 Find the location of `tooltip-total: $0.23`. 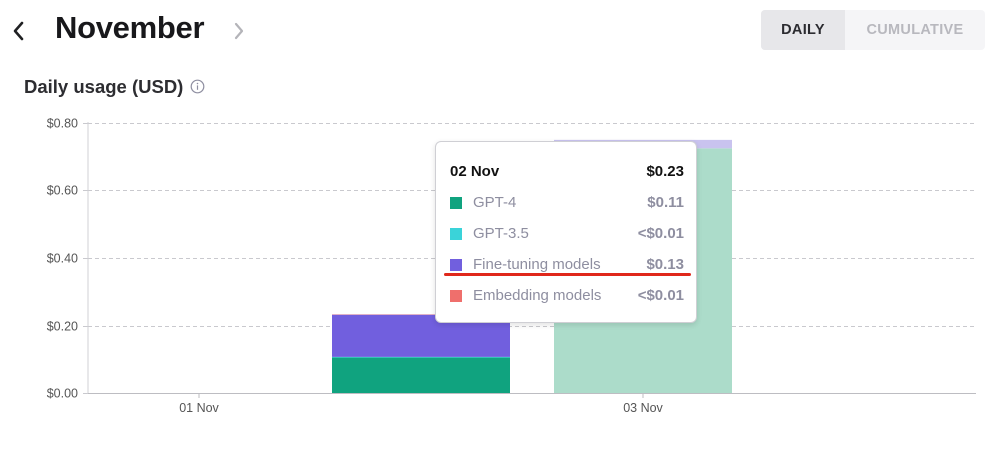

tooltip-total: $0.23 is located at coordinates (665, 171).